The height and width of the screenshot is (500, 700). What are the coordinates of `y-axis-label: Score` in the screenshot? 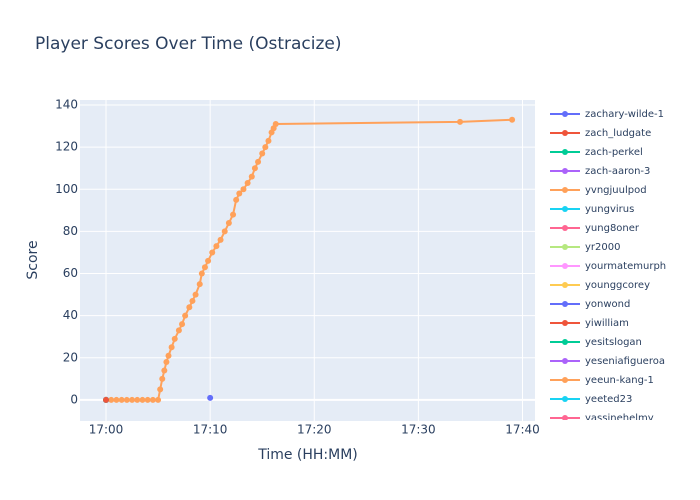 It's located at (33, 259).